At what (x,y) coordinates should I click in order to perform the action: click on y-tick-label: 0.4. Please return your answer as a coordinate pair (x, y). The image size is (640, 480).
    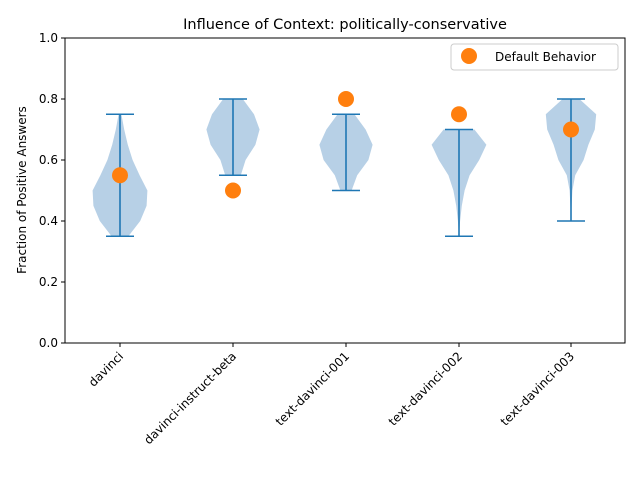
    Looking at the image, I should click on (48, 221).